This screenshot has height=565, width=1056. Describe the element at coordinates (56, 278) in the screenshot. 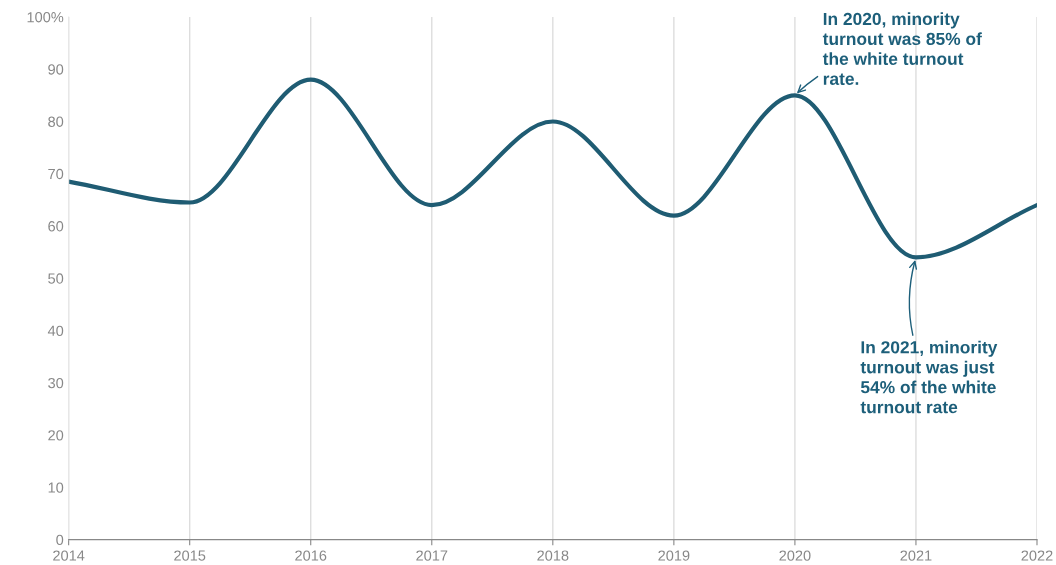

I see `y-tick-label: 50` at that location.